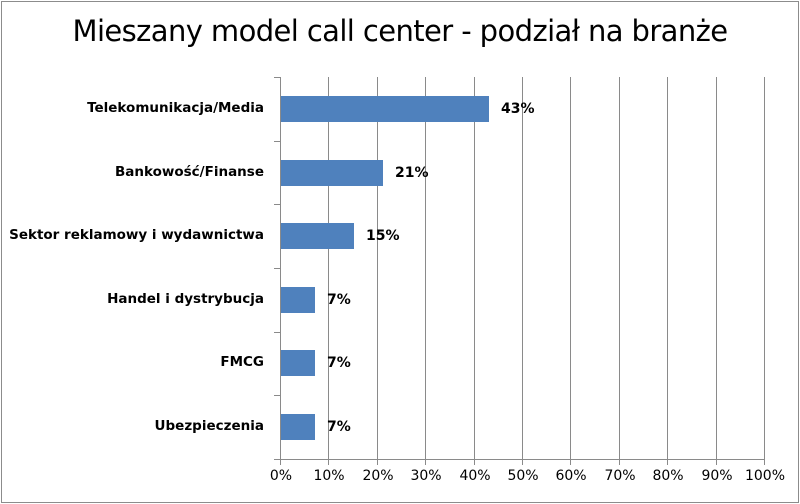 This screenshot has height=504, width=800. What do you see at coordinates (189, 172) in the screenshot?
I see `category-label: Bankowość/Finanse` at bounding box center [189, 172].